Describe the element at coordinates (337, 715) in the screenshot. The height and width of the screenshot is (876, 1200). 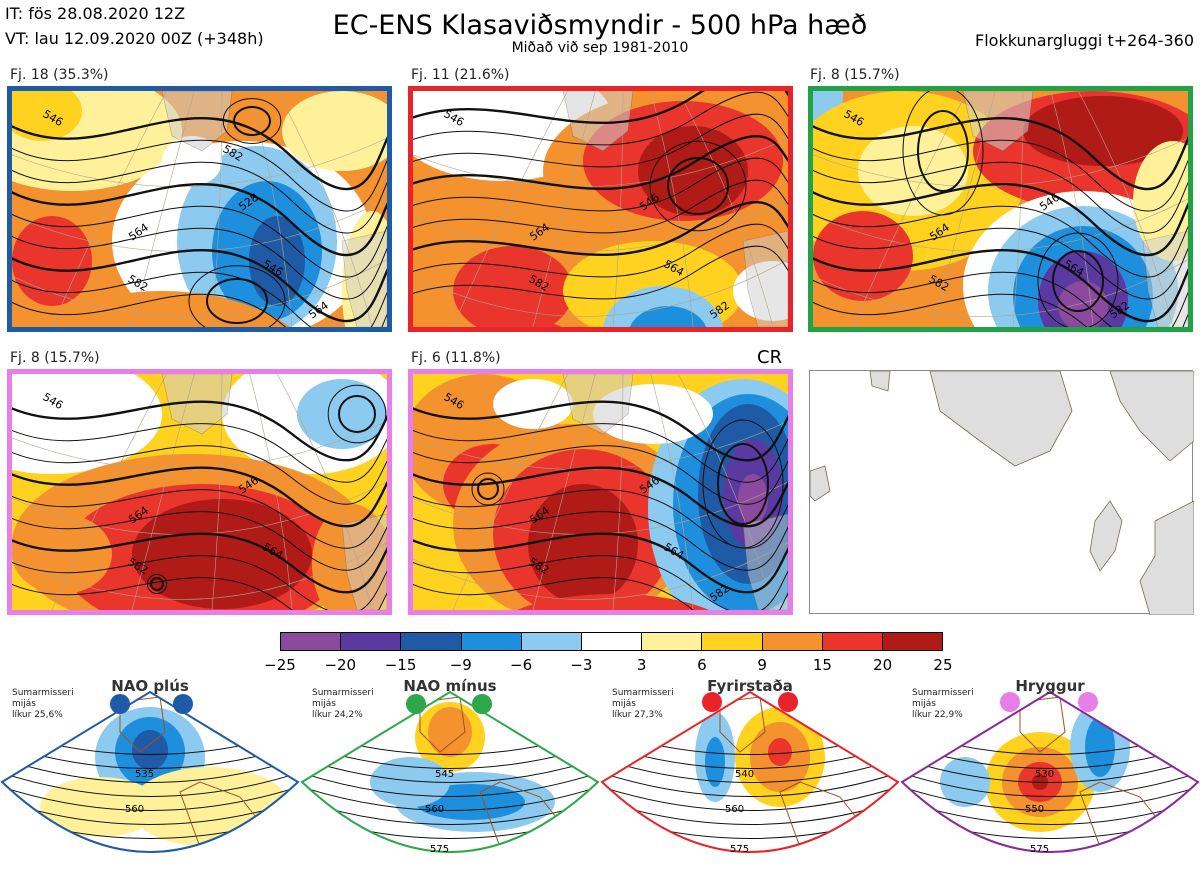
I see `regime-info-line: líkur 24,2%` at that location.